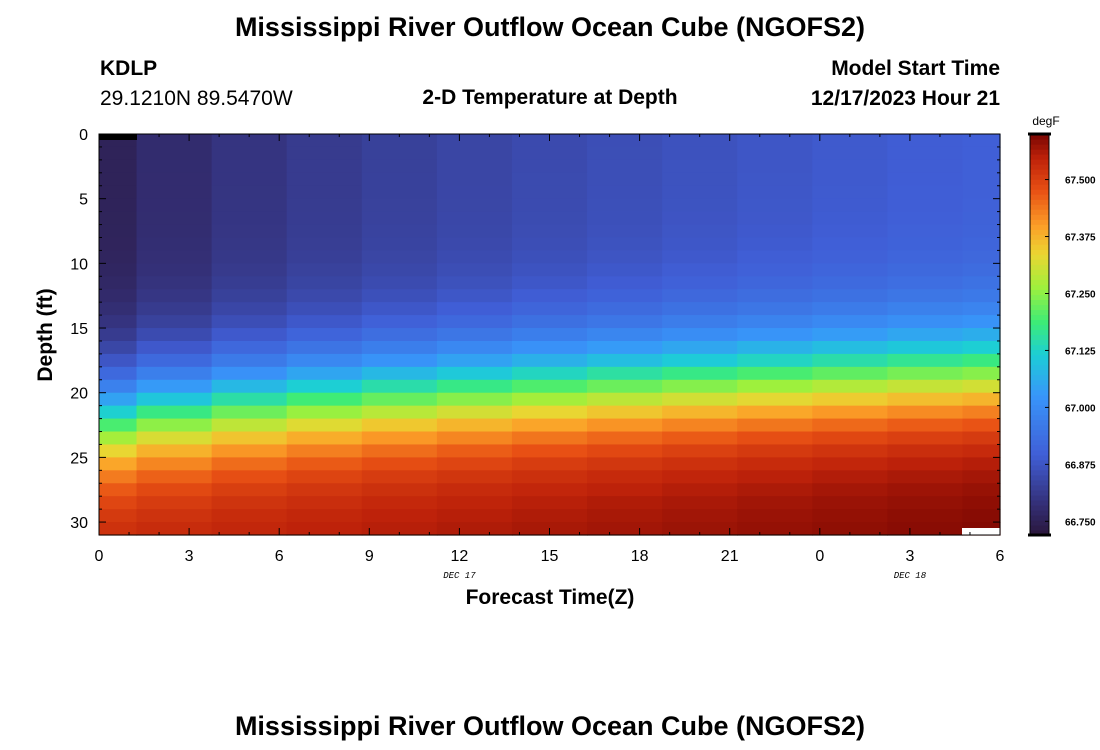  What do you see at coordinates (1080, 522) in the screenshot?
I see `colorbar-tick-label: 66.750` at bounding box center [1080, 522].